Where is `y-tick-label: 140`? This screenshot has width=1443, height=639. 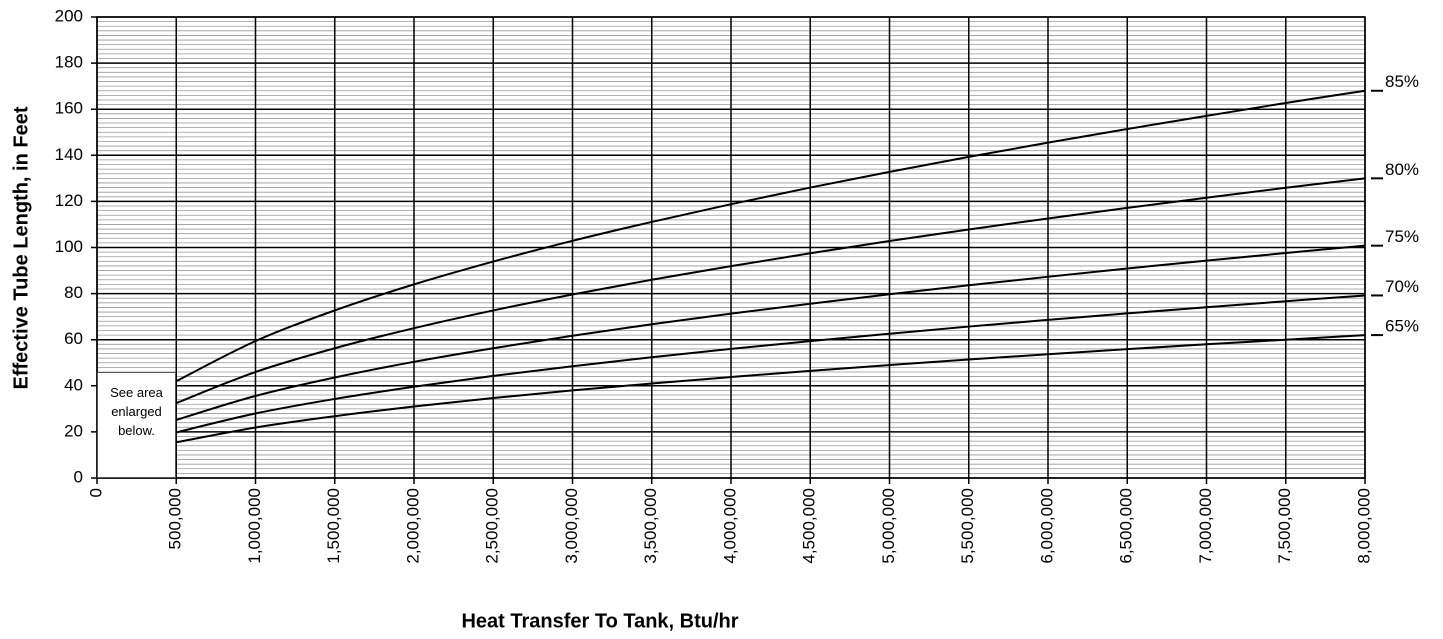
y-tick-label: 140 is located at coordinates (69, 154).